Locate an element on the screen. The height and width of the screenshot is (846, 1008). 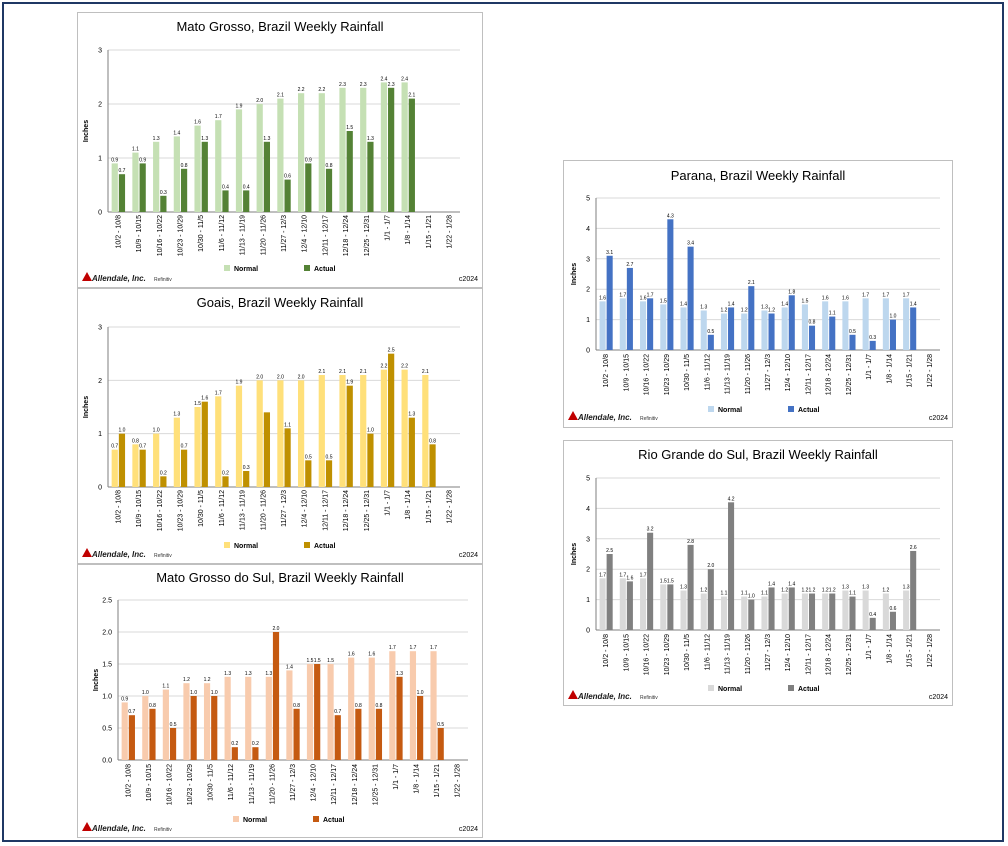
data-label: 0.9 is located at coordinates (308, 160).